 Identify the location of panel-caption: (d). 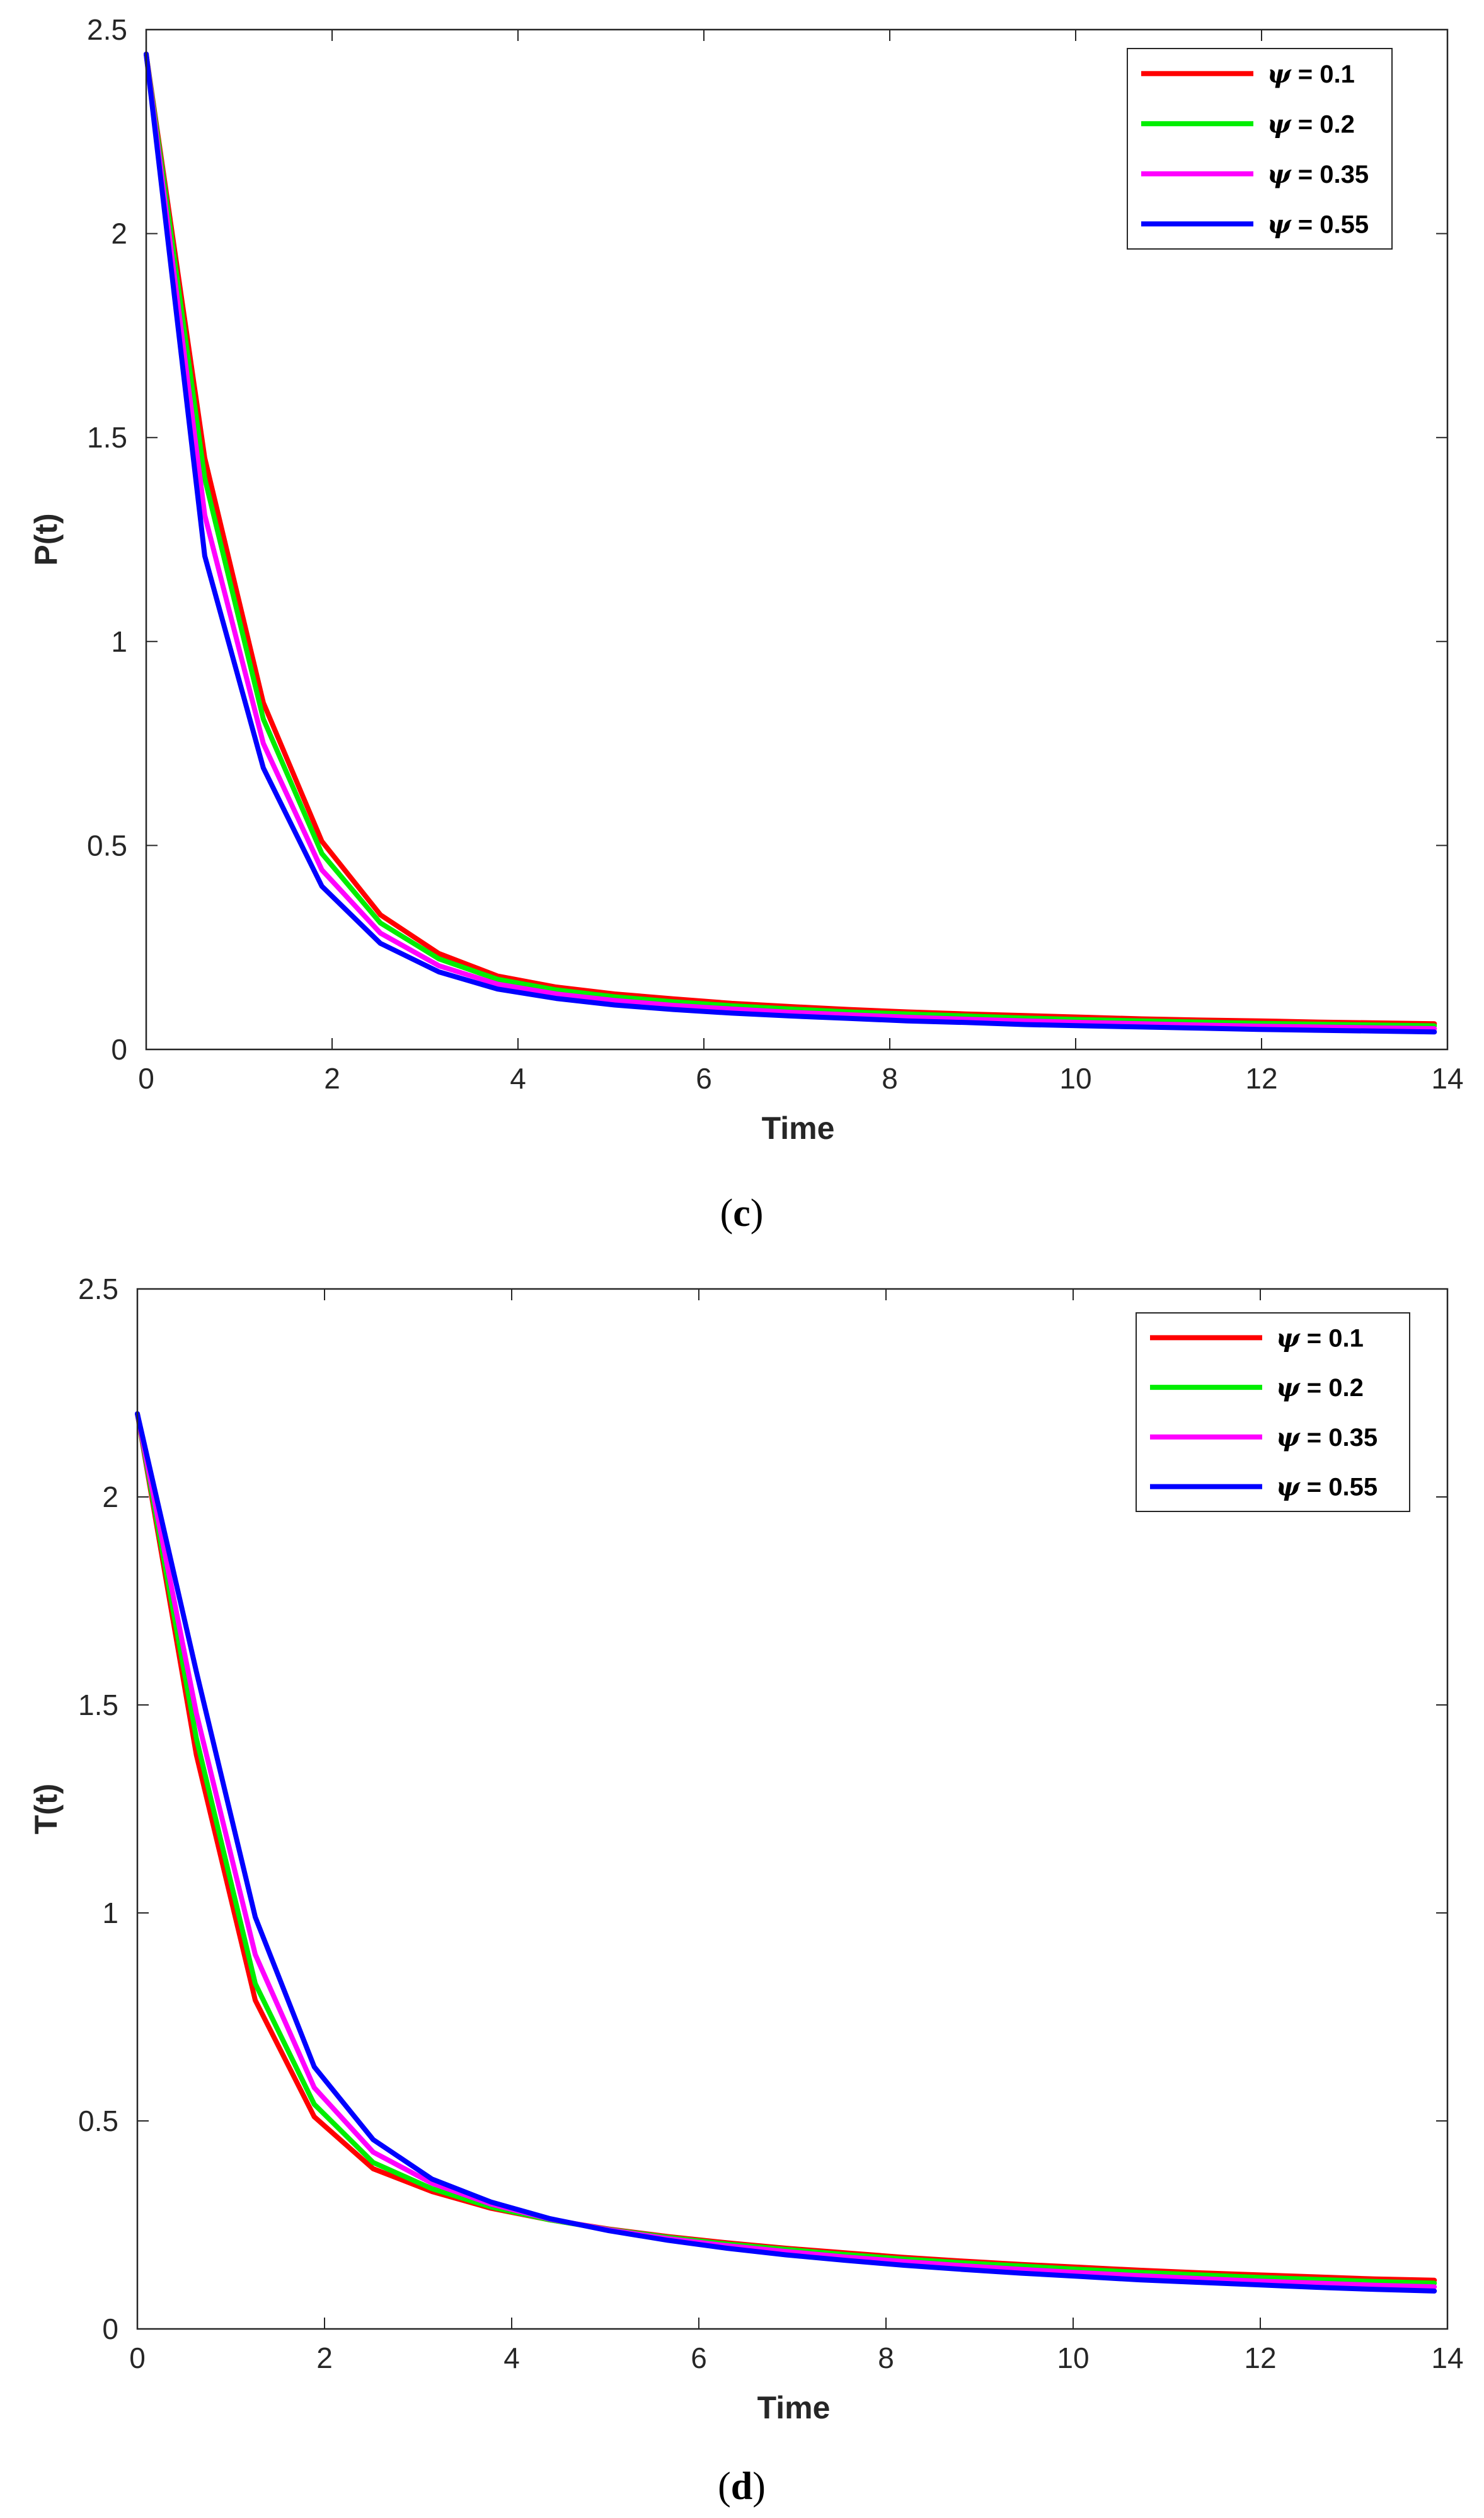
(742, 2486).